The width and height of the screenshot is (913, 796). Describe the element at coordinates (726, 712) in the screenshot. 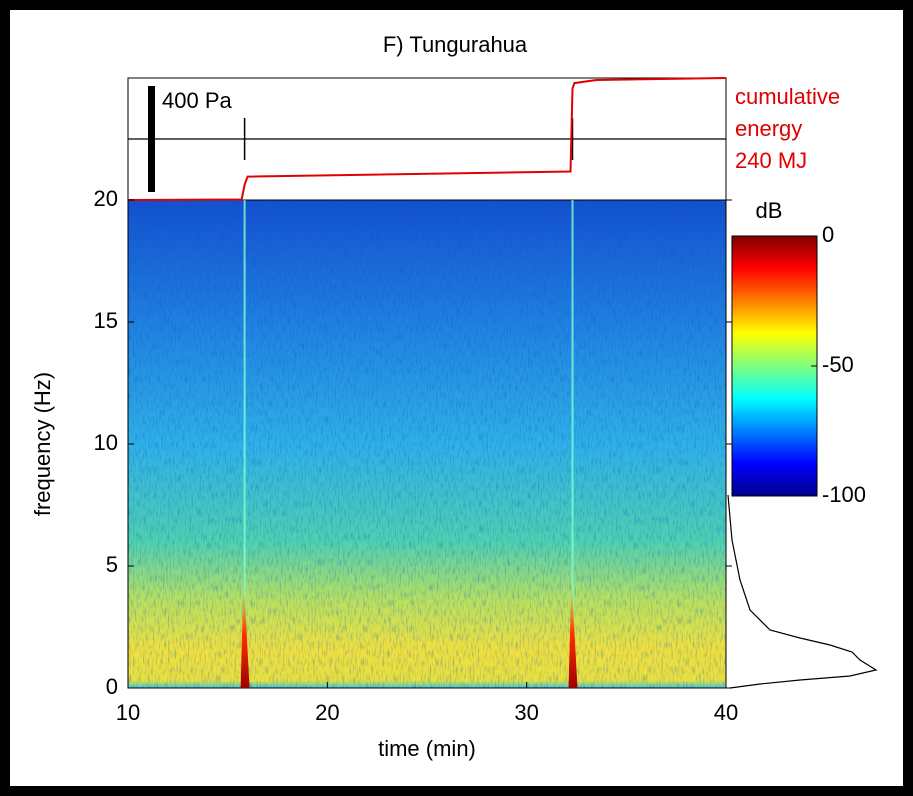

I see `x-tick-label: 40` at that location.